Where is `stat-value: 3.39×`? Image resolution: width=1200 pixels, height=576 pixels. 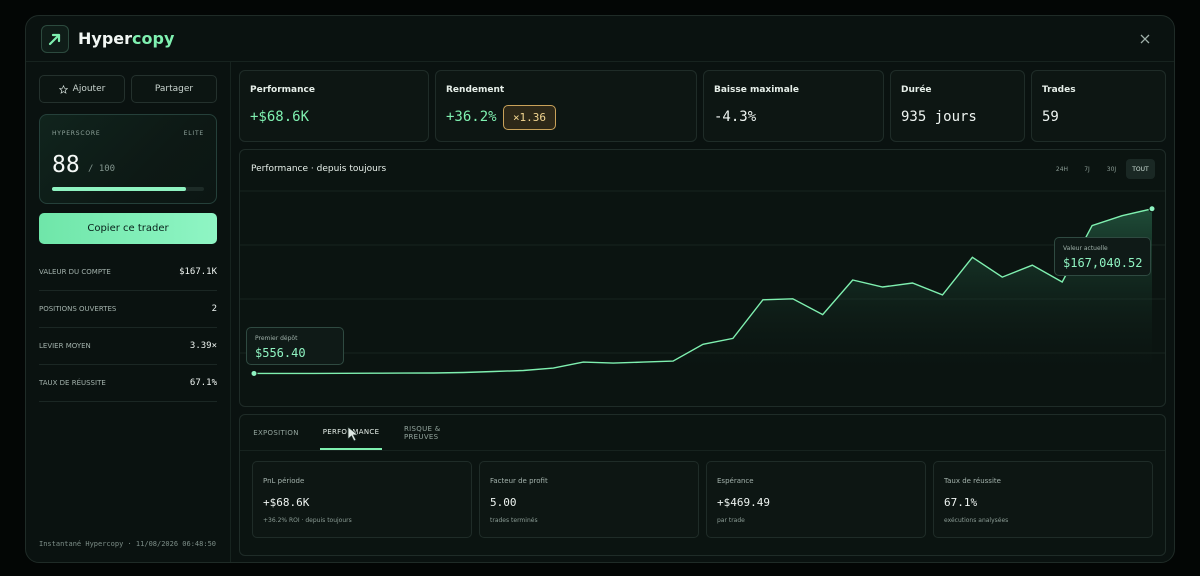 stat-value: 3.39× is located at coordinates (203, 346).